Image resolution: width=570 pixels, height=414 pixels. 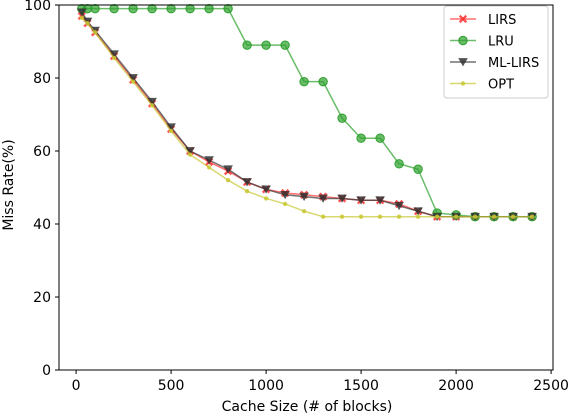 What do you see at coordinates (551, 386) in the screenshot?
I see `x-tick-label: 2500` at bounding box center [551, 386].